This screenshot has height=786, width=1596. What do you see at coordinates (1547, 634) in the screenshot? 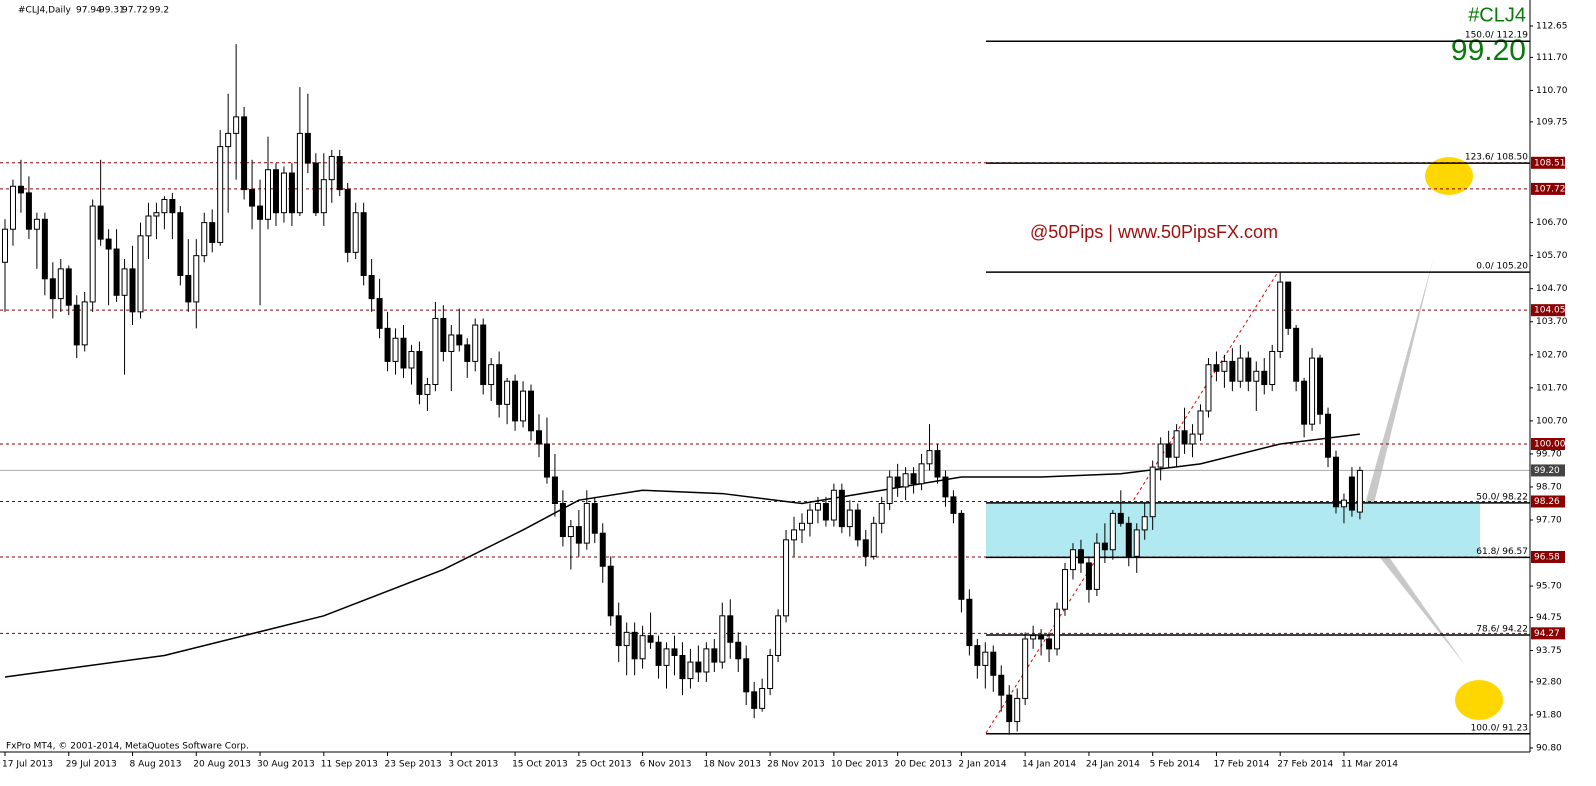
I see `level-label: 94.27` at bounding box center [1547, 634].